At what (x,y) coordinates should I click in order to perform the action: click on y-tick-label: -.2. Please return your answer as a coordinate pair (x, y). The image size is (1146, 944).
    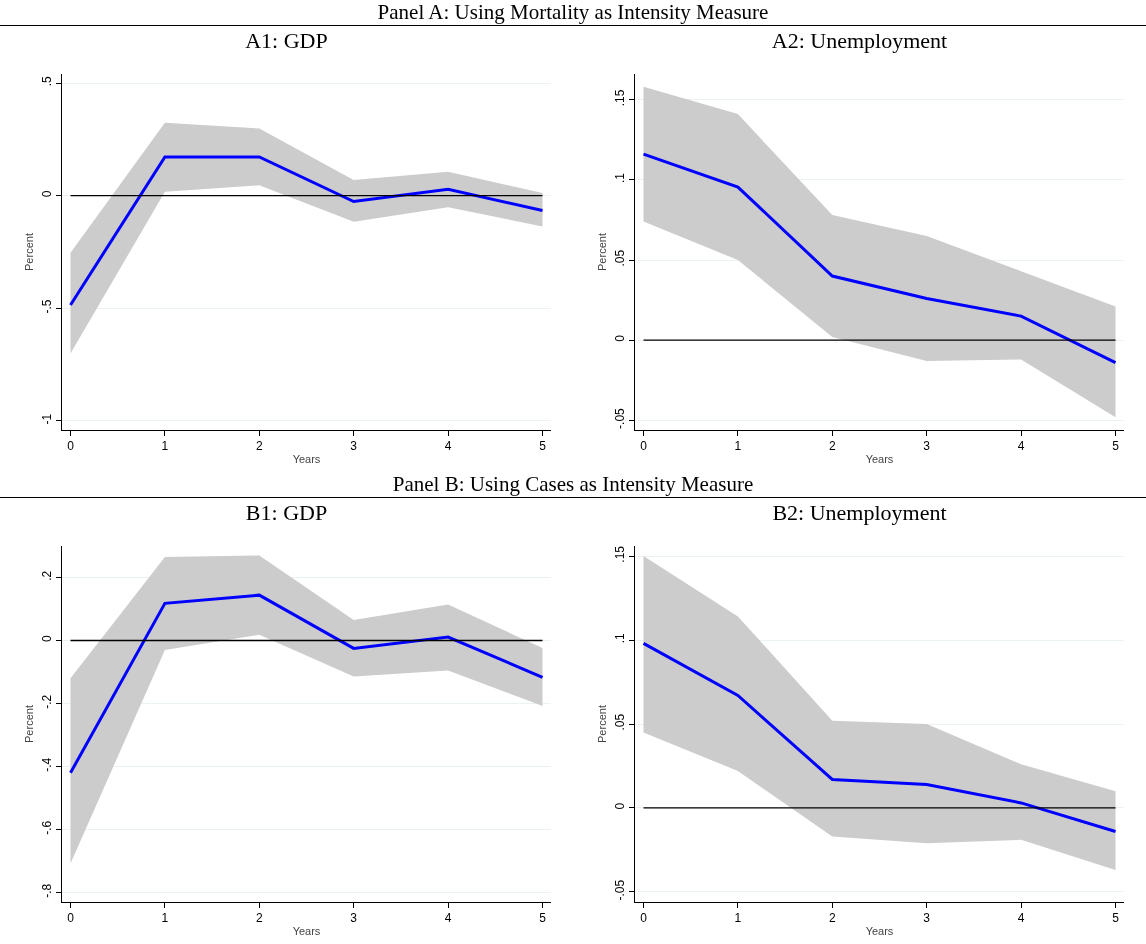
    Looking at the image, I should click on (47, 701).